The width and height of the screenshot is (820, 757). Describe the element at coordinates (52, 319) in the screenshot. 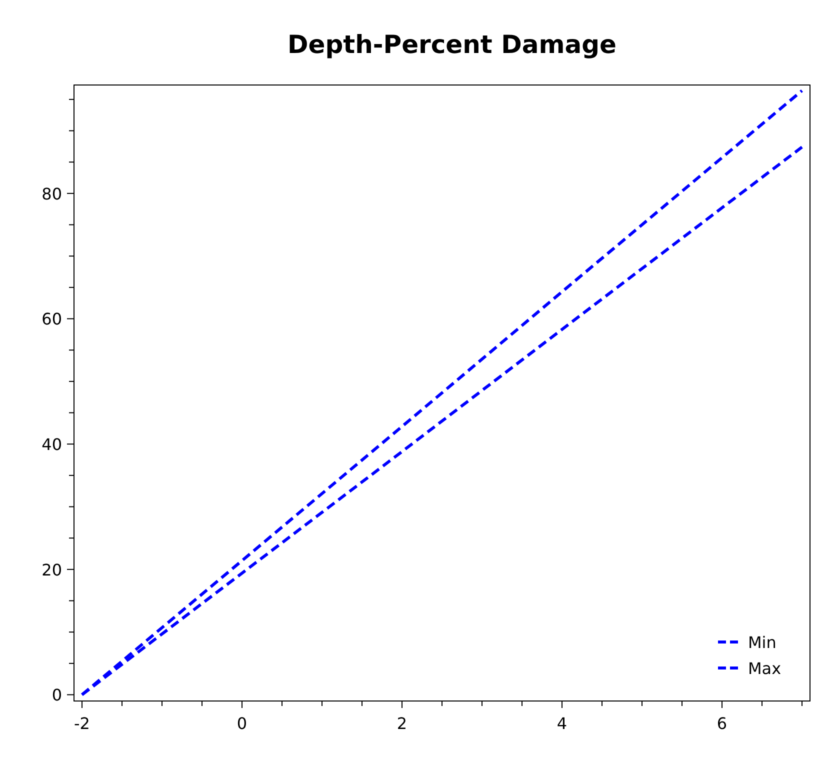

I see `y-tick-label: 60` at that location.